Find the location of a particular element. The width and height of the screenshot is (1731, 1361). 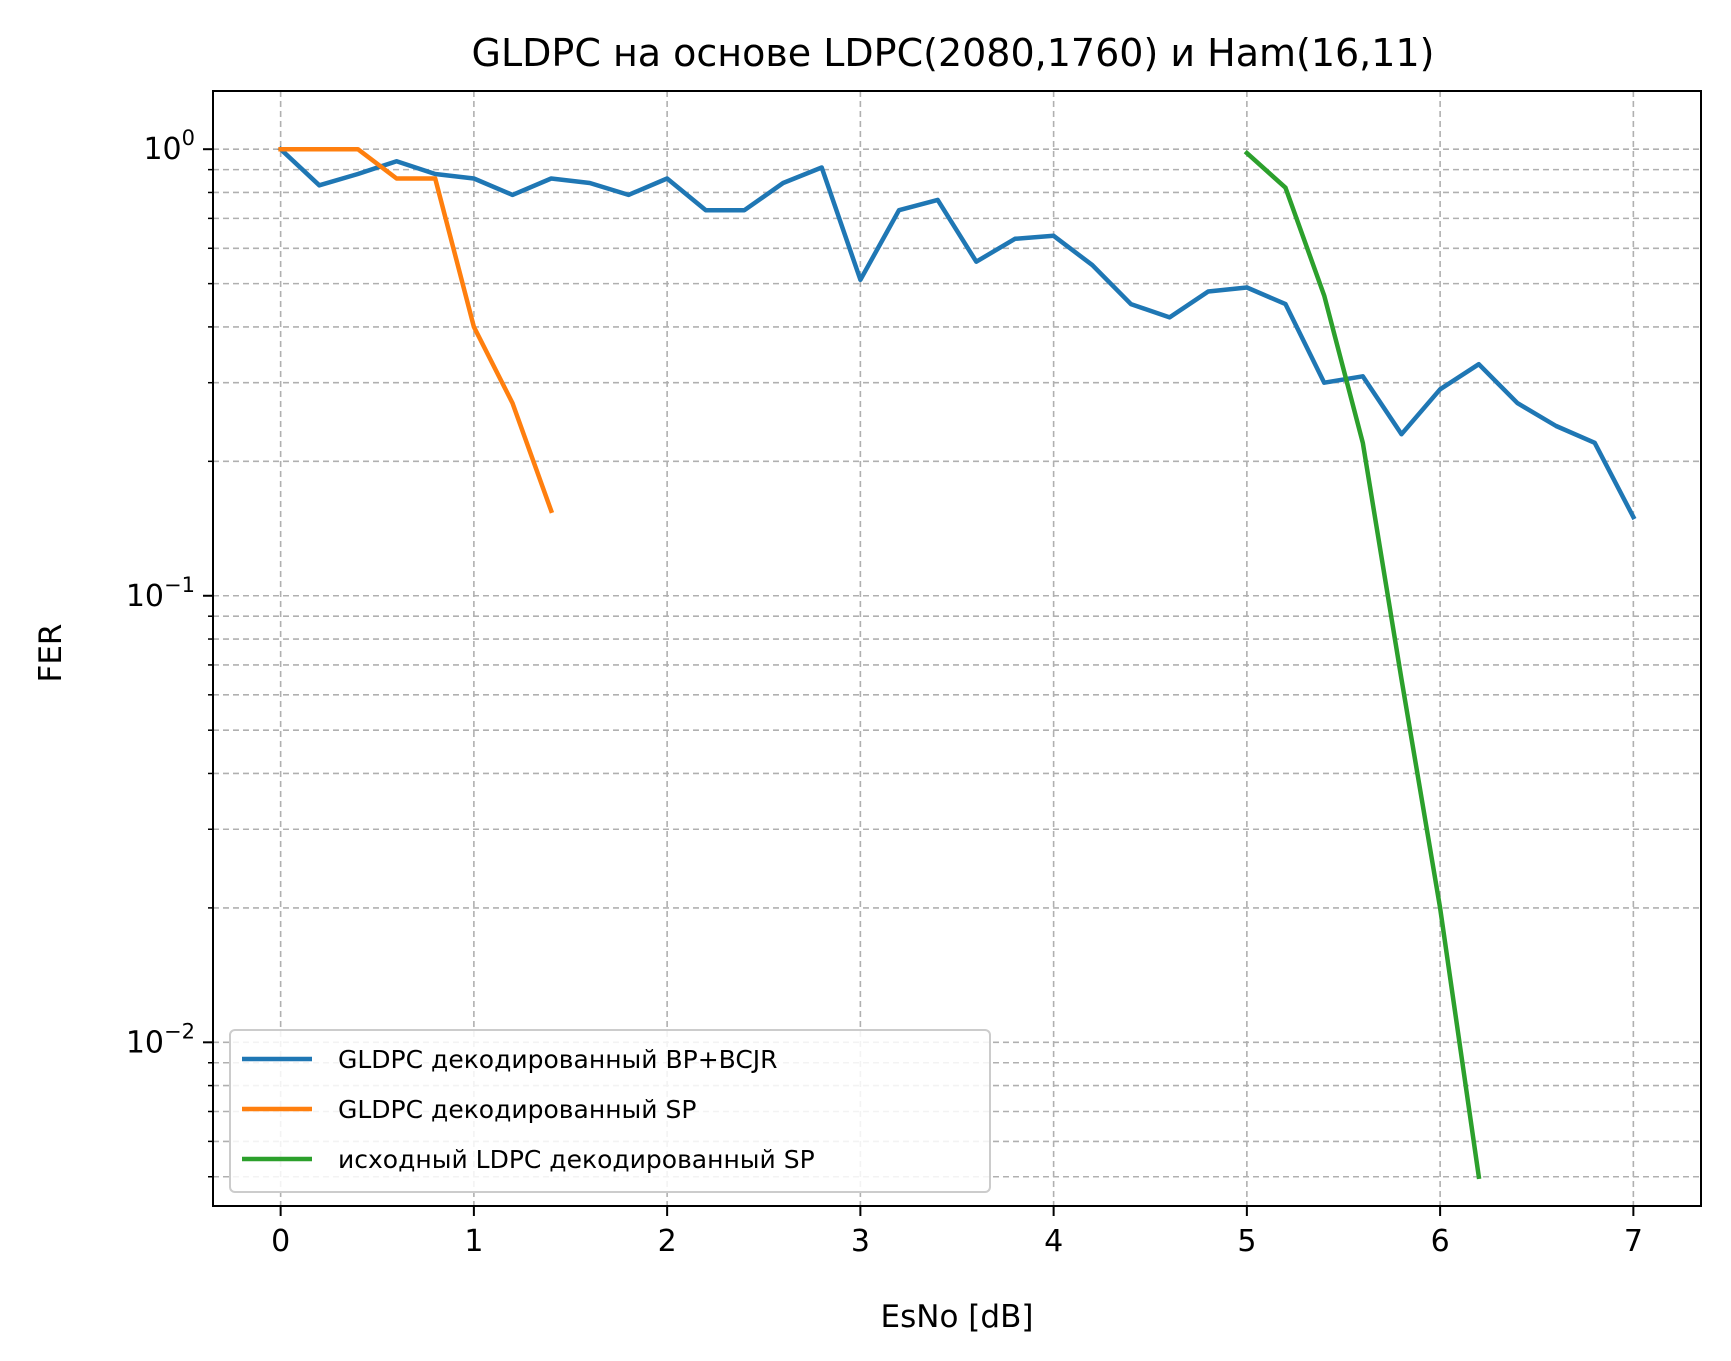

x-tick-label: 2 is located at coordinates (667, 1241).